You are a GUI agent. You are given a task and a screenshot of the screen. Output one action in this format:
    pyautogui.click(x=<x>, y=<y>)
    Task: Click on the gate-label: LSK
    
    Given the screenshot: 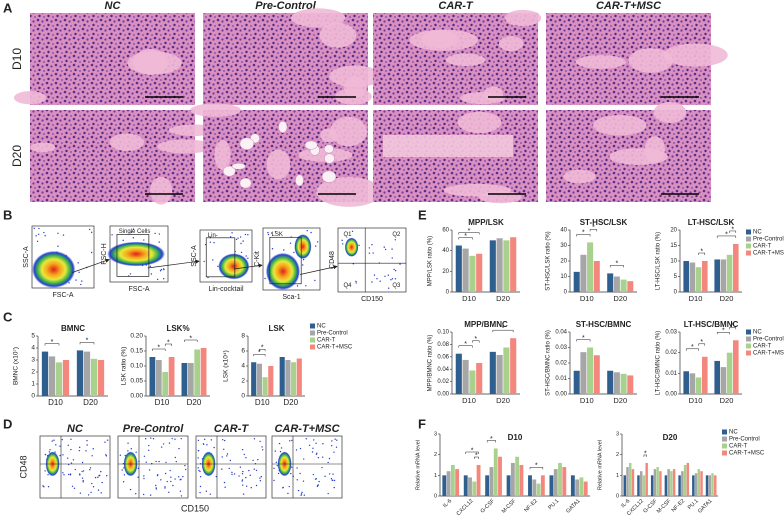 What is the action you would take?
    pyautogui.click(x=277, y=235)
    